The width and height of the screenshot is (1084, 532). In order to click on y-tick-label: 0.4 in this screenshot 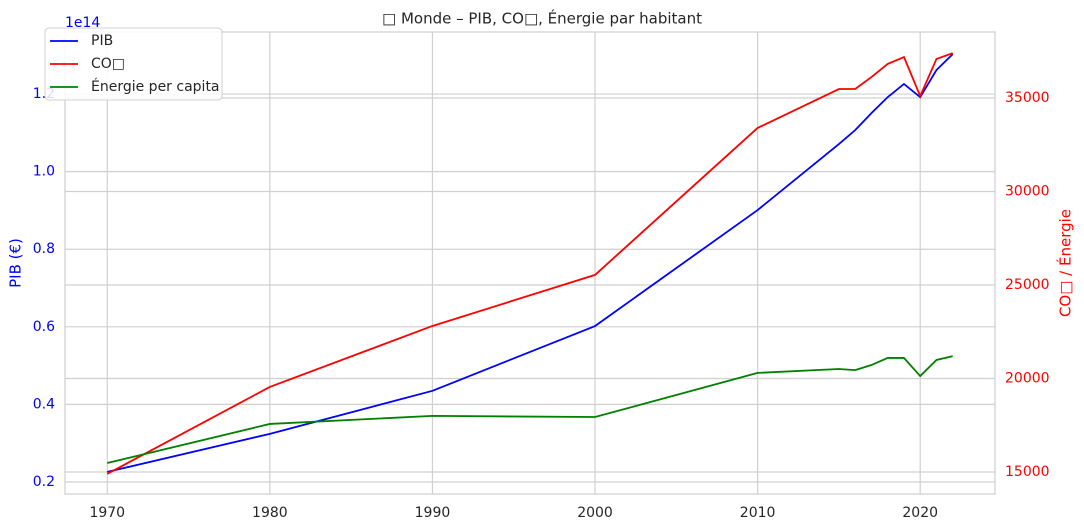, I will do `click(44, 404)`.